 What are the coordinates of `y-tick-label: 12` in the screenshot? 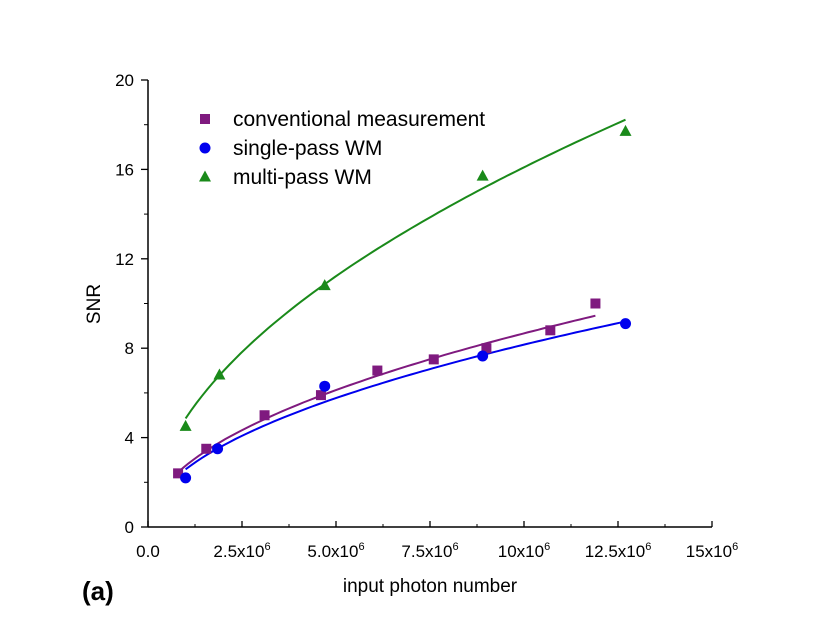 It's located at (124, 259).